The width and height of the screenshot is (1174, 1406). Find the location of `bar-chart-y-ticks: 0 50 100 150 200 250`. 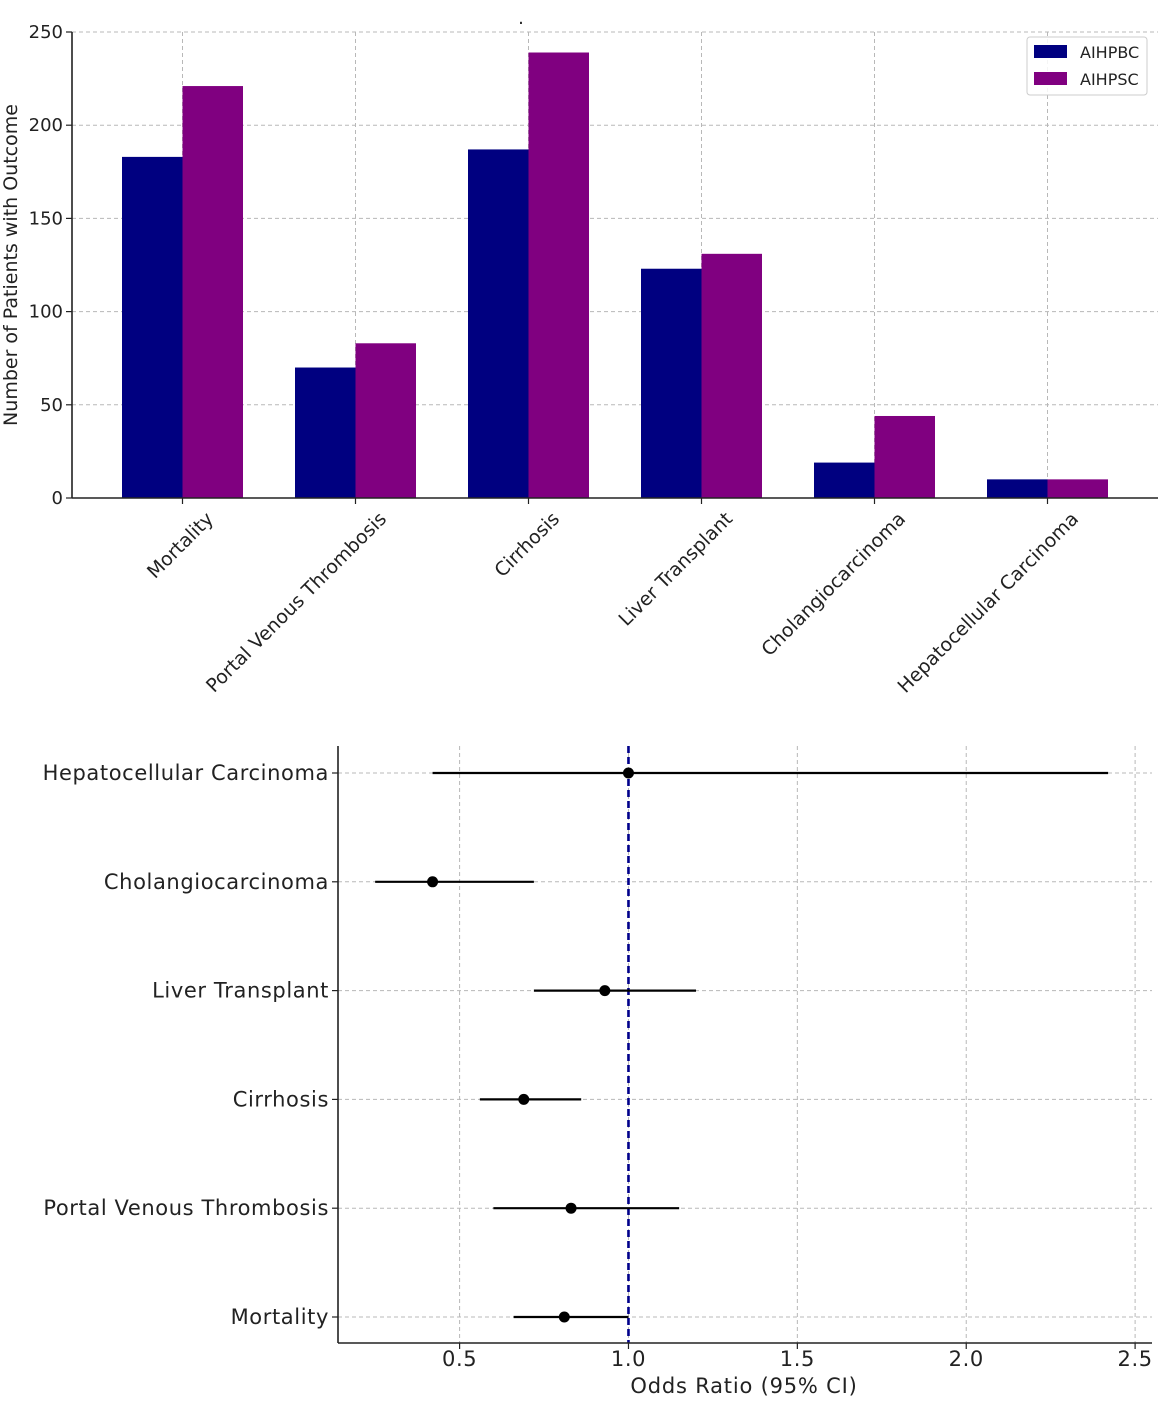

bar-chart-y-ticks: 0 50 100 150 200 250 is located at coordinates (50, 265).